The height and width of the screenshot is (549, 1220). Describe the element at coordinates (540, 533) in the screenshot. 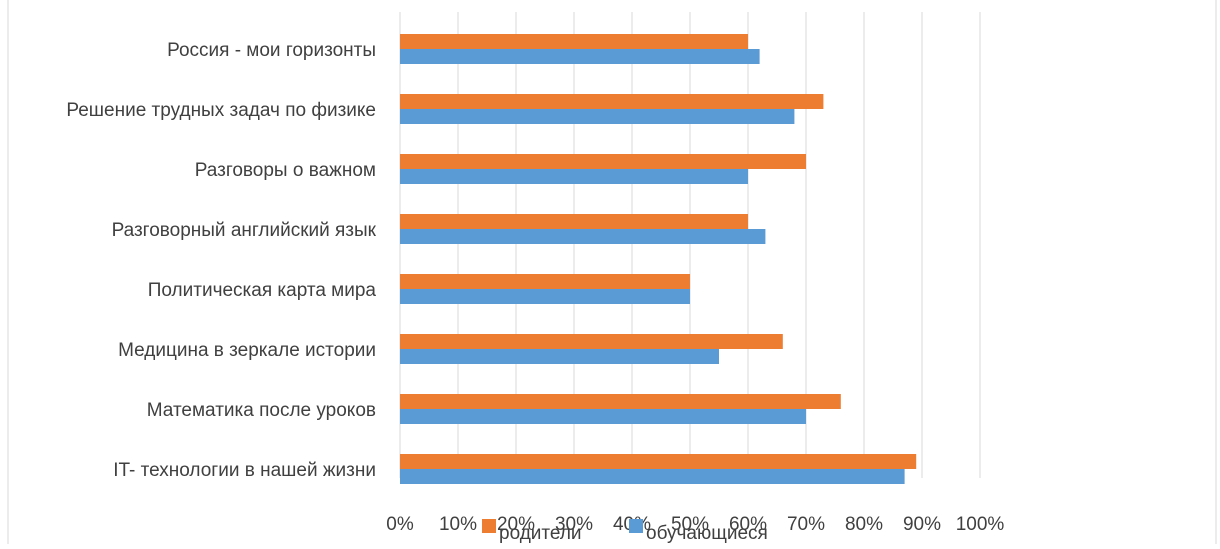

I see `legend-label-родители: родители` at that location.